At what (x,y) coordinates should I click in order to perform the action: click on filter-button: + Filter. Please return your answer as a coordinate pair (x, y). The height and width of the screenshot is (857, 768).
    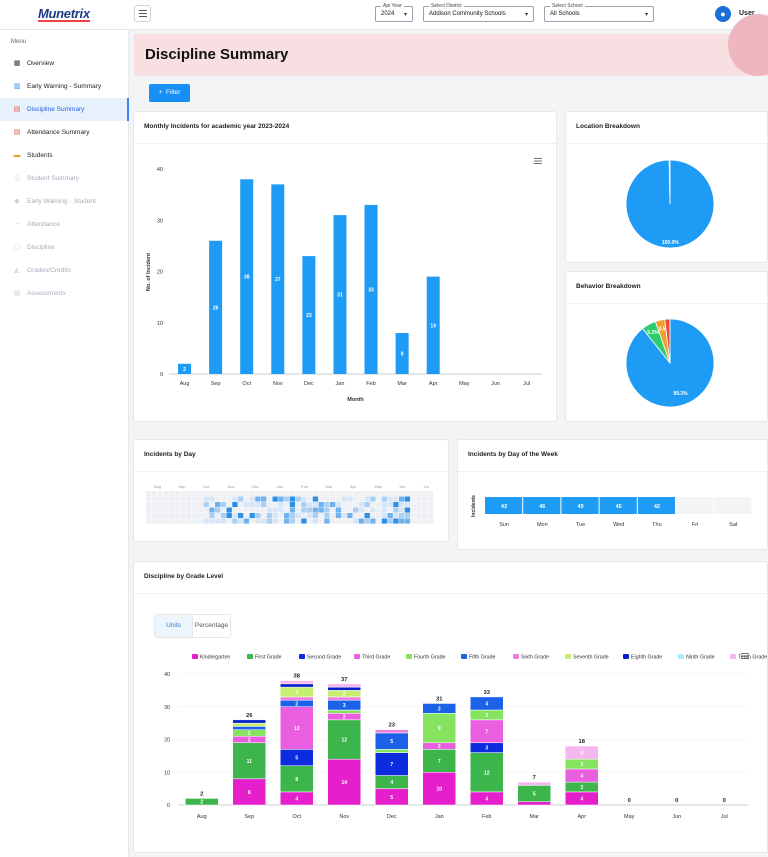
    Looking at the image, I should click on (169, 93).